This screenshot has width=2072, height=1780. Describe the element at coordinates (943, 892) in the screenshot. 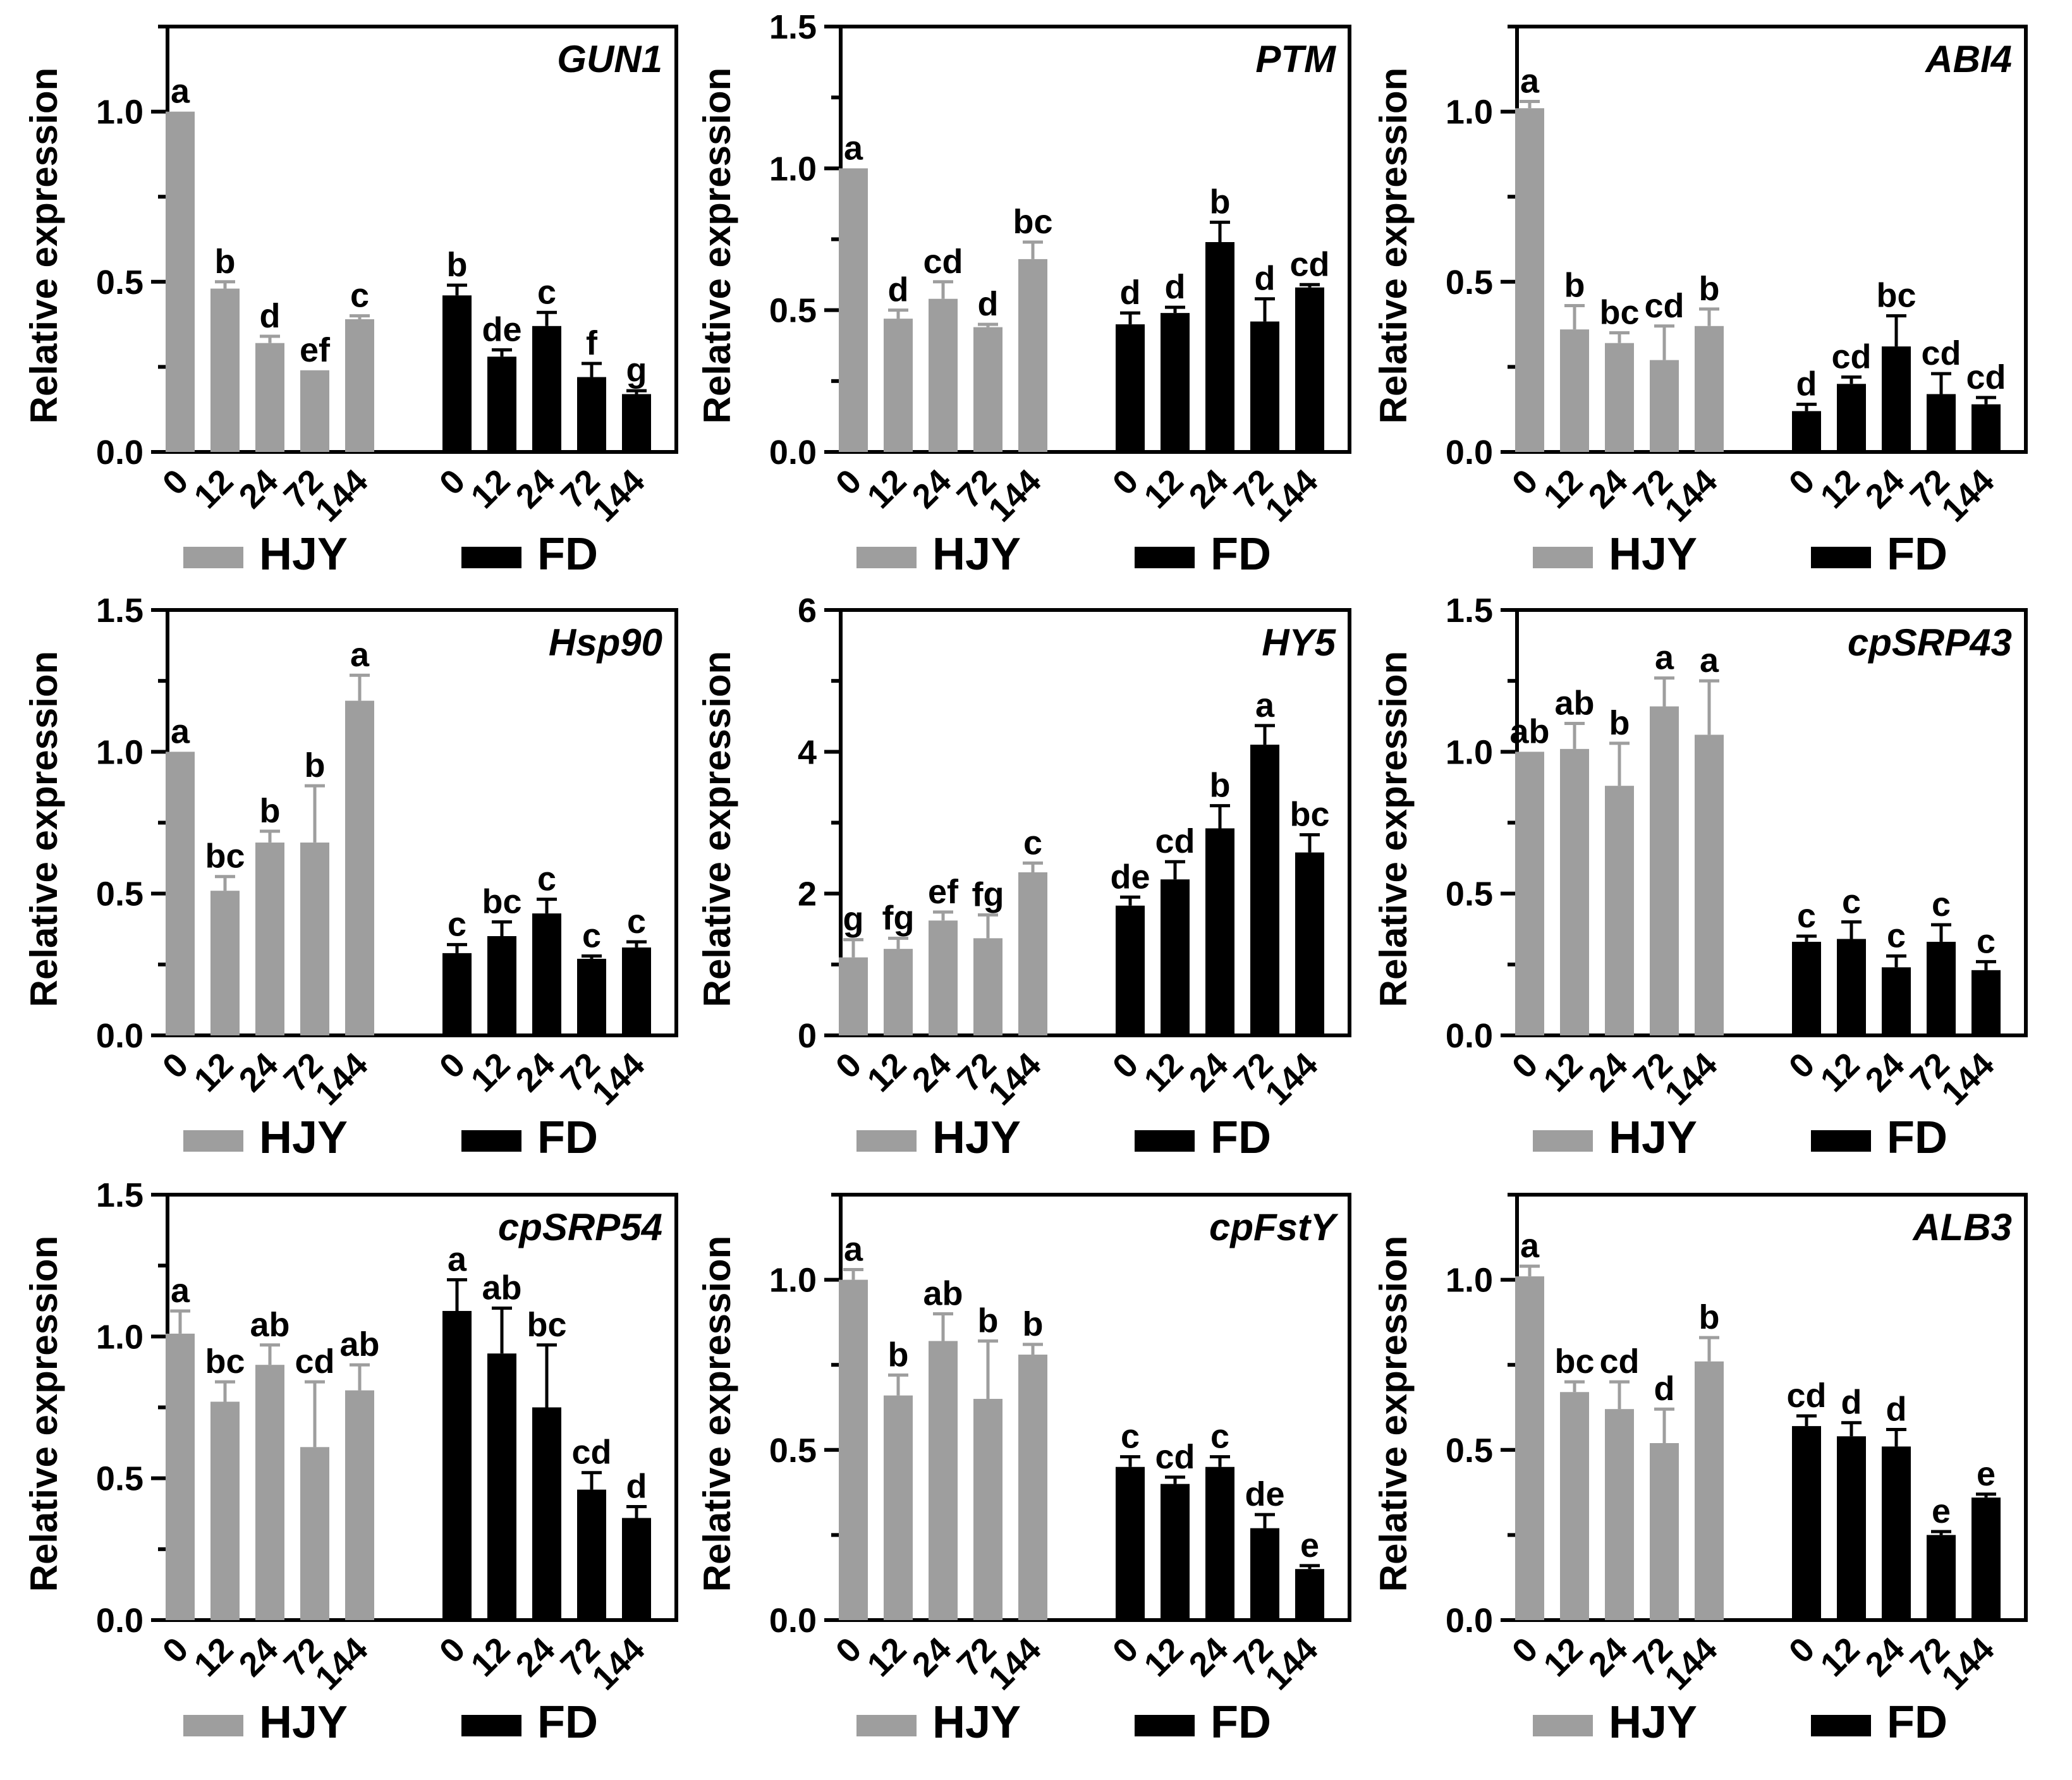

I see `significance-letter: ef` at that location.